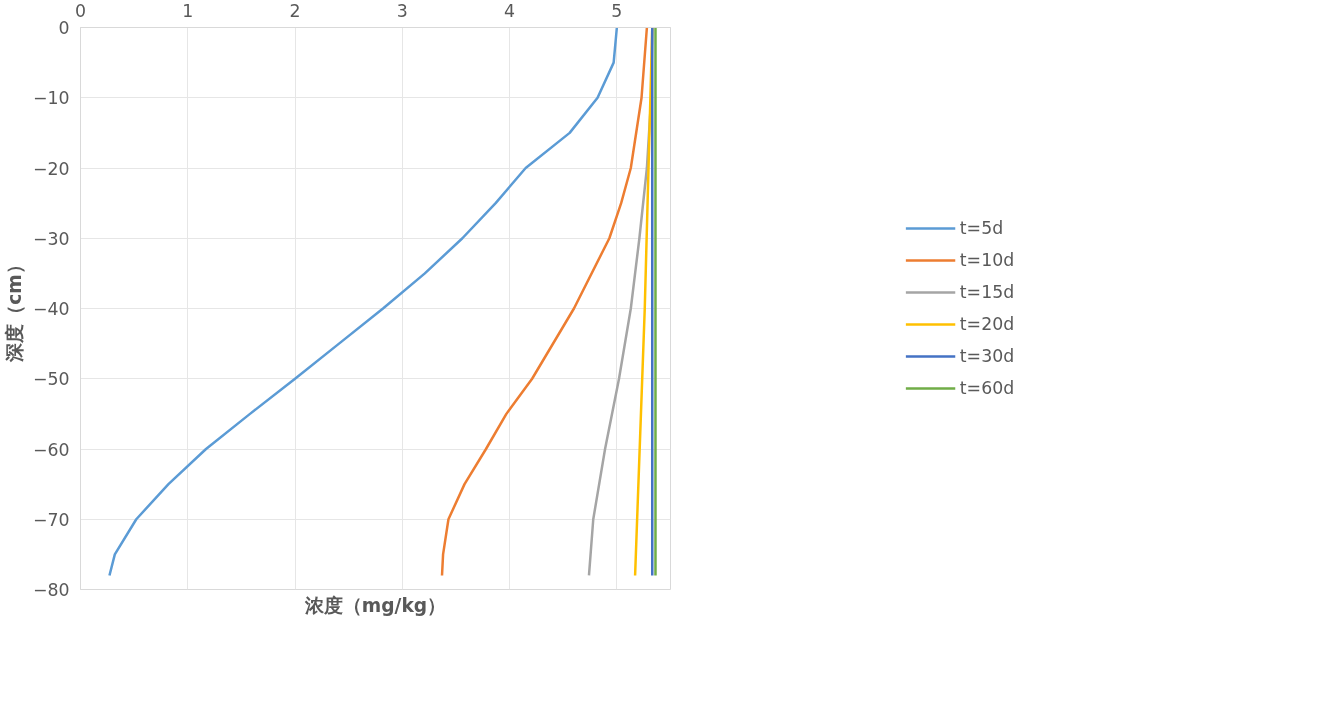 This screenshot has width=1325, height=702. Describe the element at coordinates (51, 519) in the screenshot. I see `y-tick-label: −70` at that location.